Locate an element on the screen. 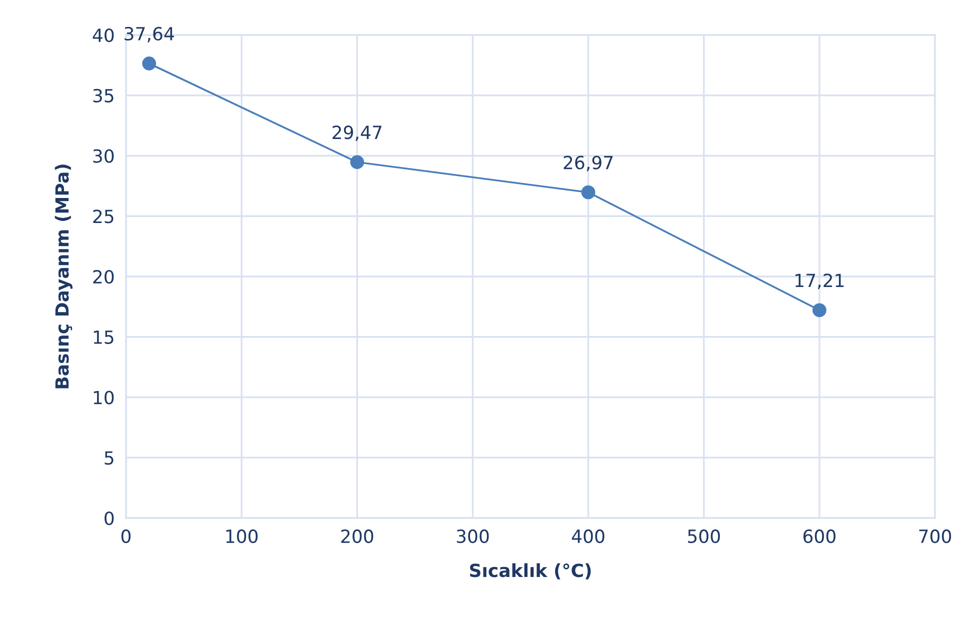  y-tick-label: 30 is located at coordinates (103, 156).